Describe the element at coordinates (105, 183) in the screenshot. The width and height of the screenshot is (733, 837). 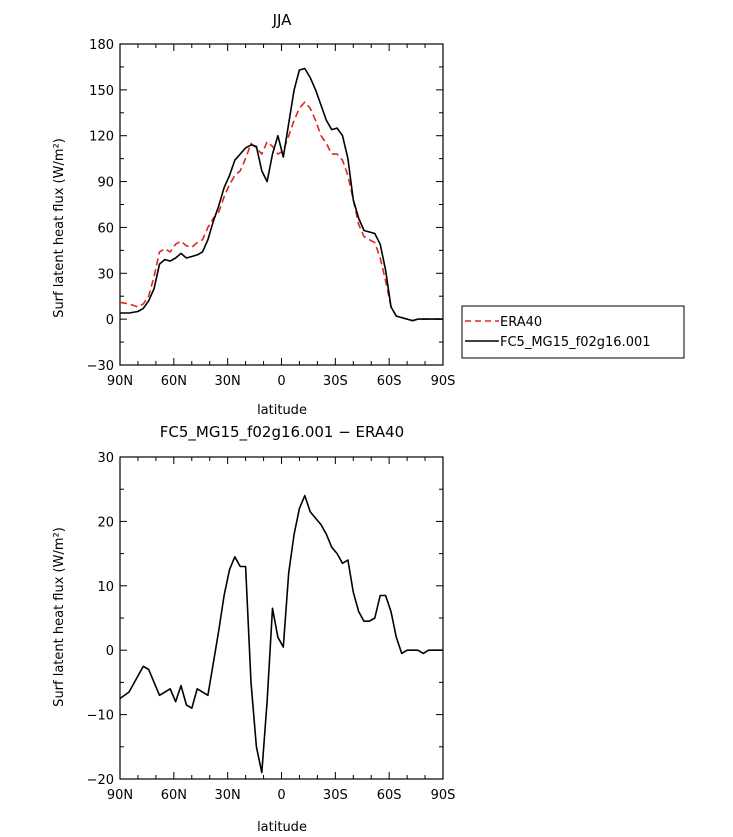
I see `y-tick-label: 90` at that location.